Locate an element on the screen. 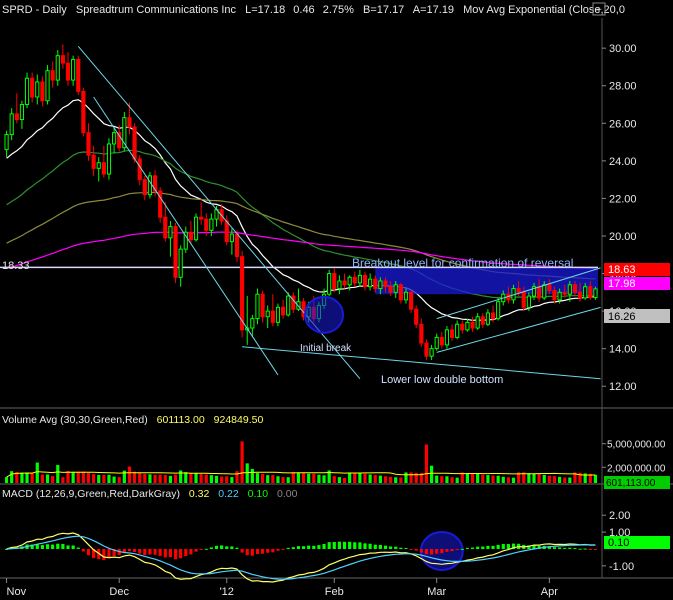  trendline is located at coordinates (518, 329).